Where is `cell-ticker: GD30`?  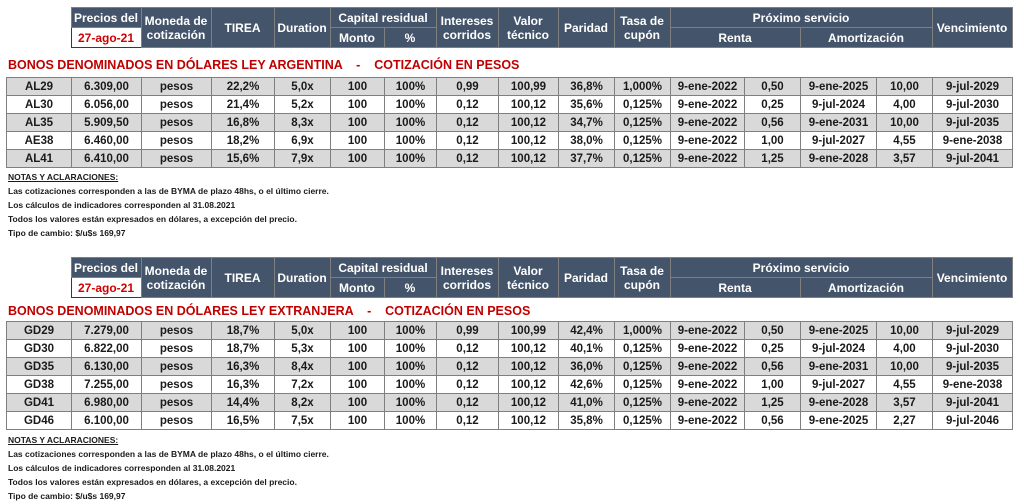
cell-ticker: GD30 is located at coordinates (39, 348).